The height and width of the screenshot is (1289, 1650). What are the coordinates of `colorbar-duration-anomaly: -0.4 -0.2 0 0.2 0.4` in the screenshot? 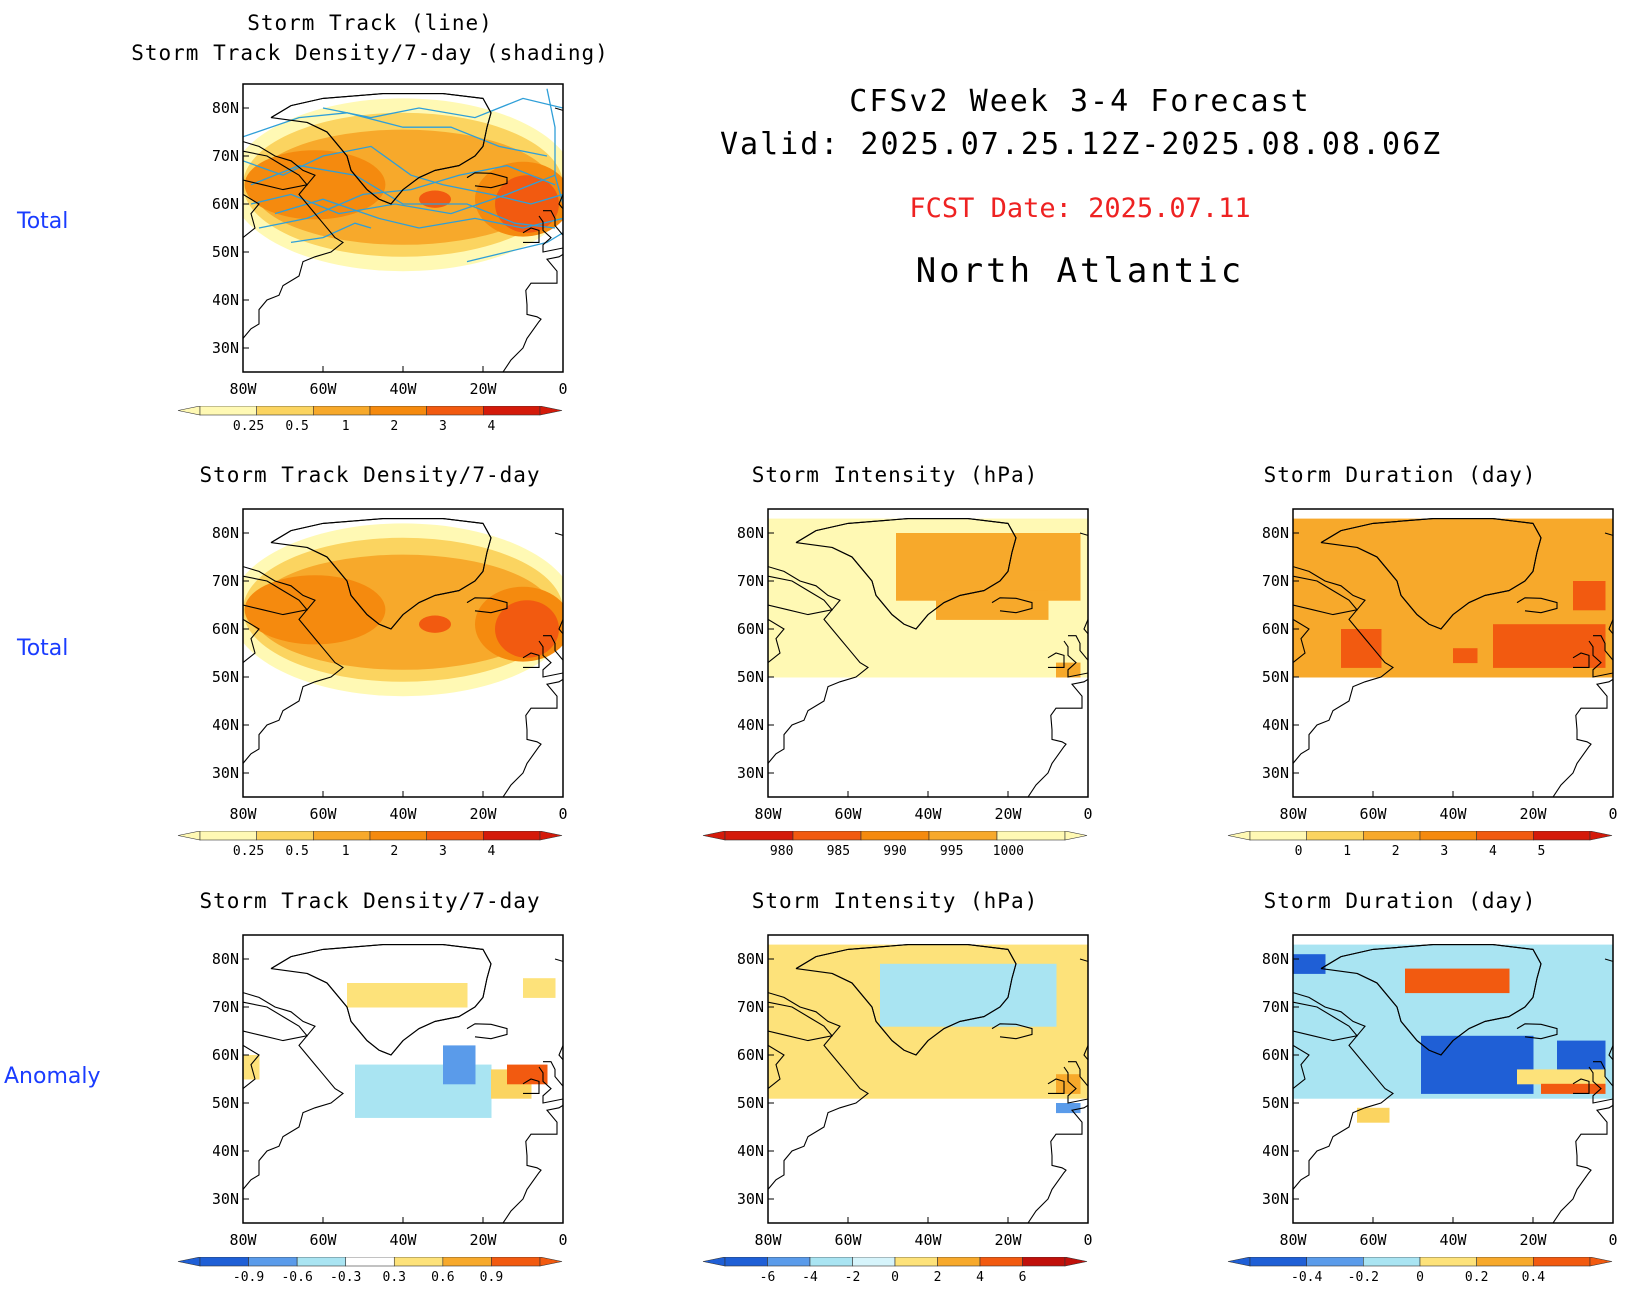 It's located at (1420, 1272).